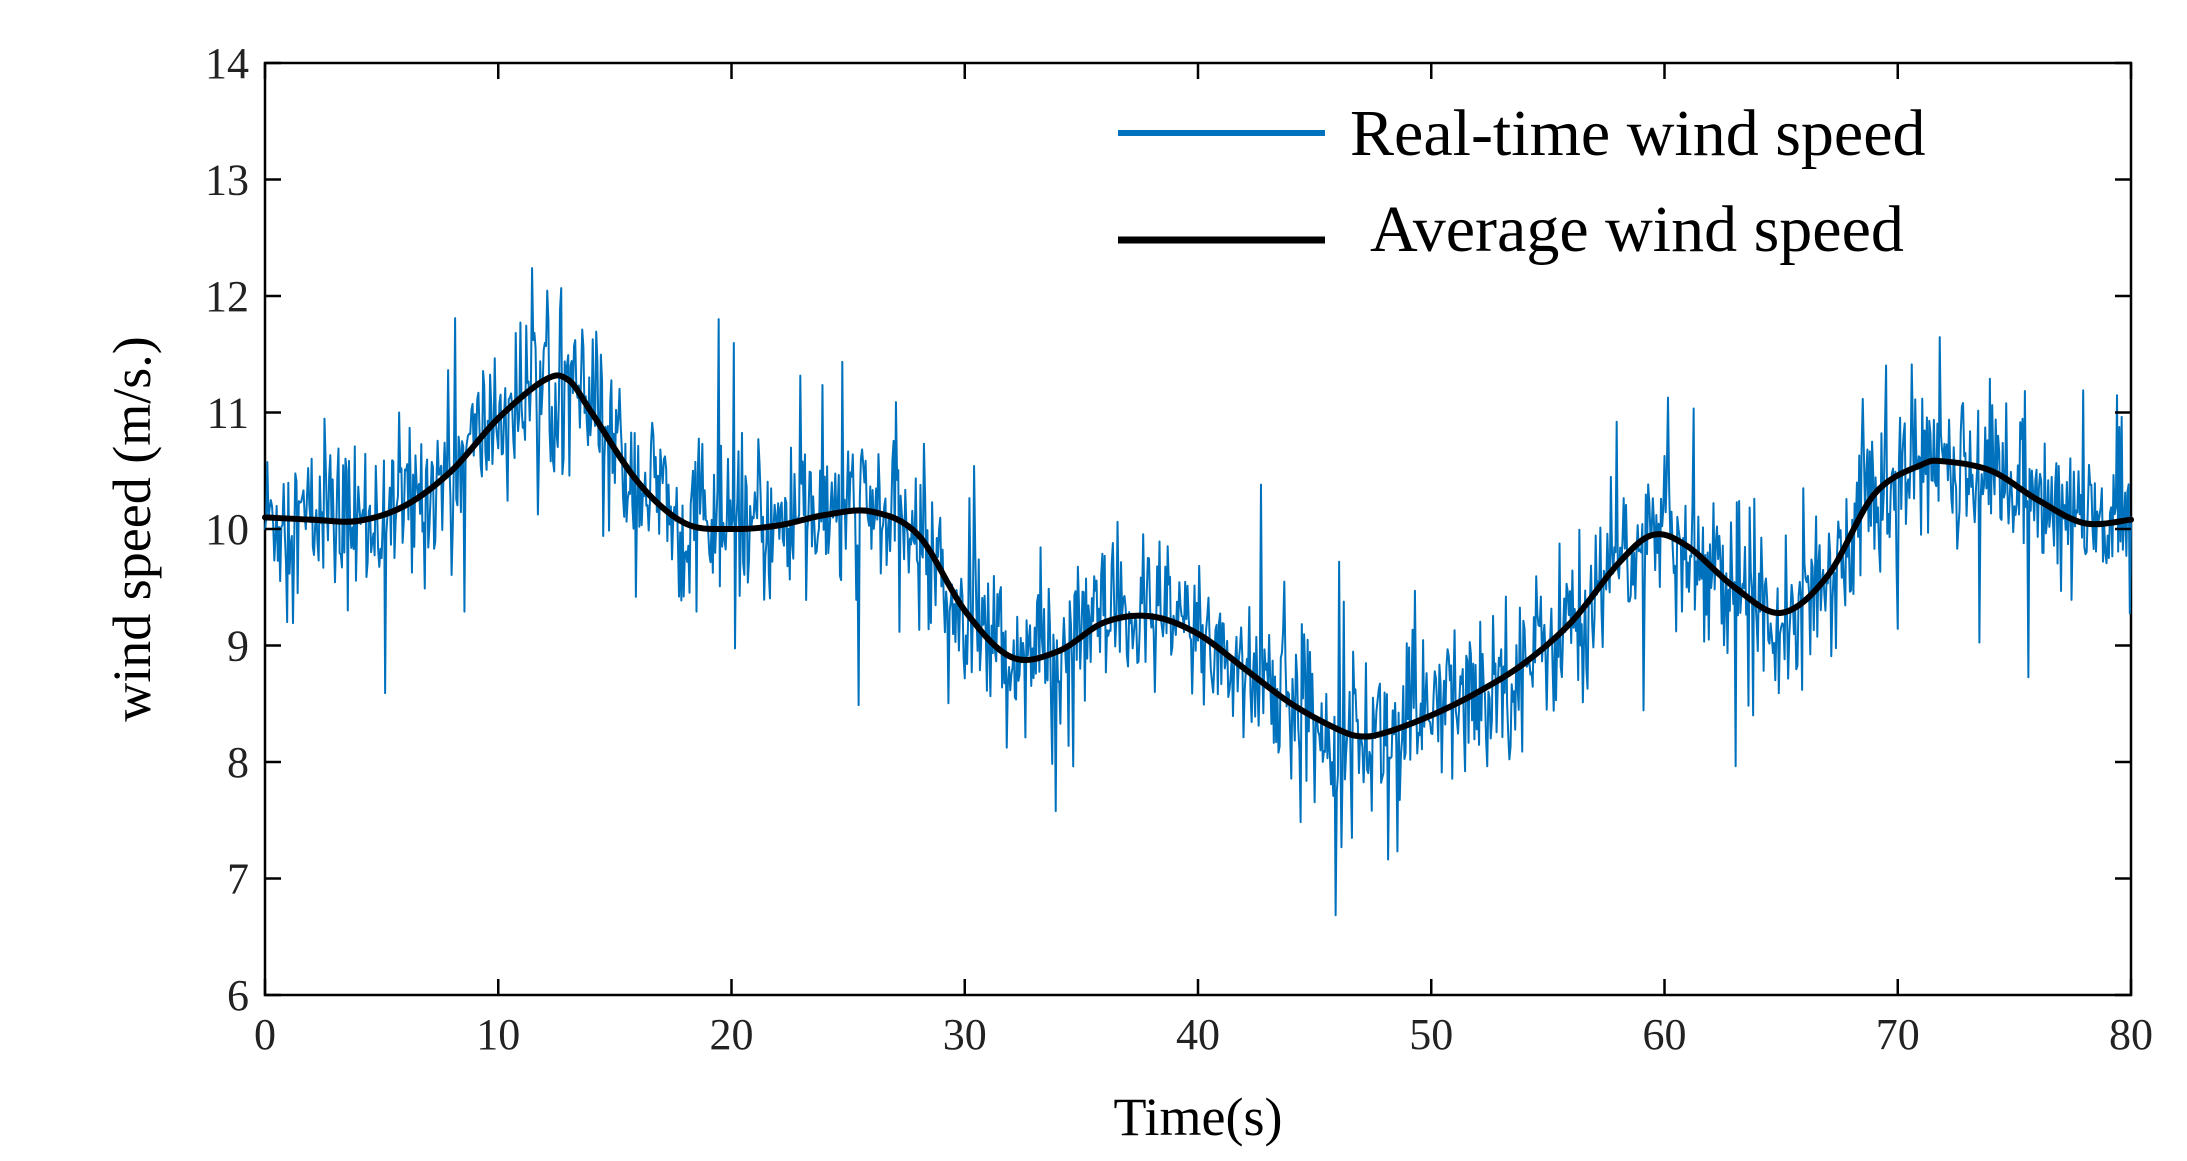 The width and height of the screenshot is (2187, 1161). I want to click on x-tick-labels: 0 10 20 30 40 50 60 70 80, so click(1203, 1034).